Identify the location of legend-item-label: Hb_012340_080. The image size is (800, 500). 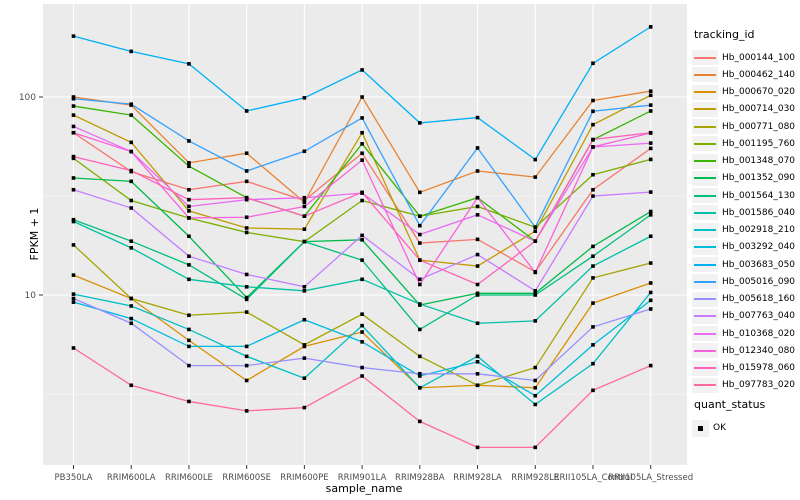
(759, 350).